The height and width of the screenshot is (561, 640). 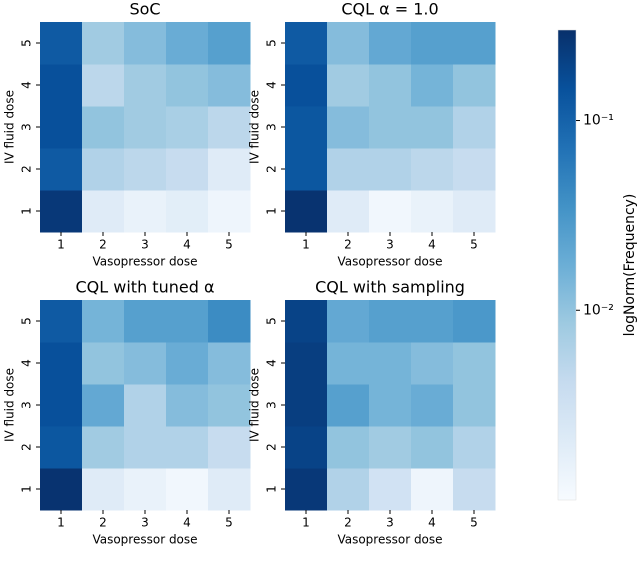 I want to click on panel-title: CQL α = 1.0, so click(x=389, y=9).